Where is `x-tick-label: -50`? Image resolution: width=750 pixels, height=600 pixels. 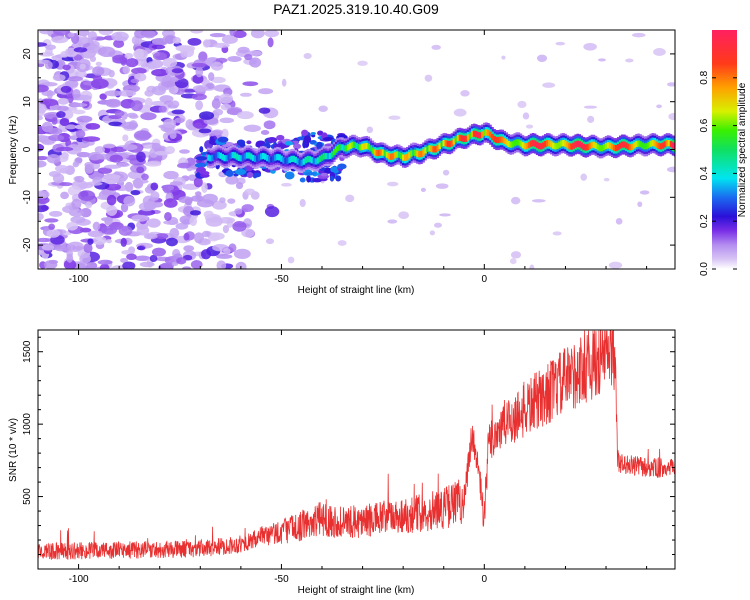 x-tick-label: -50 is located at coordinates (281, 579).